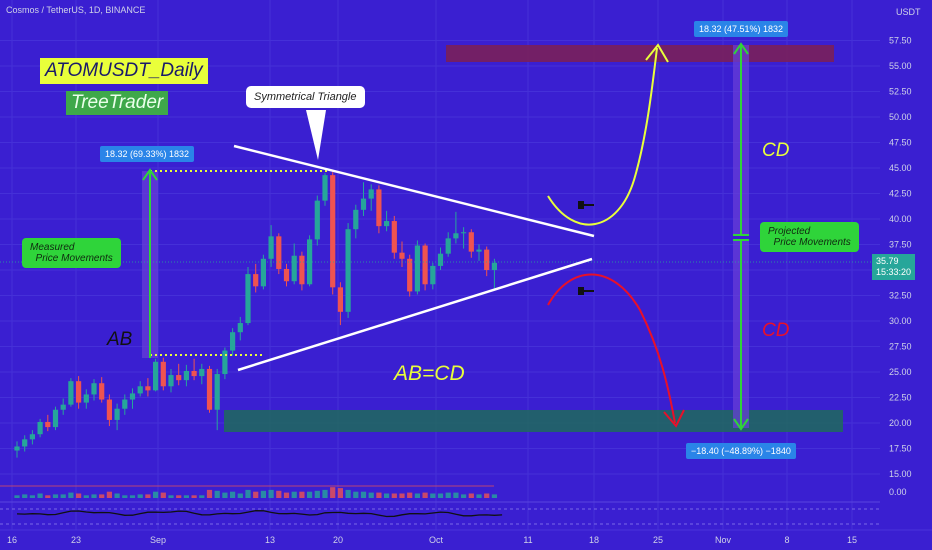 The width and height of the screenshot is (932, 550). What do you see at coordinates (611, 348) in the screenshot?
I see `bearish-scenario-arrow` at bounding box center [611, 348].